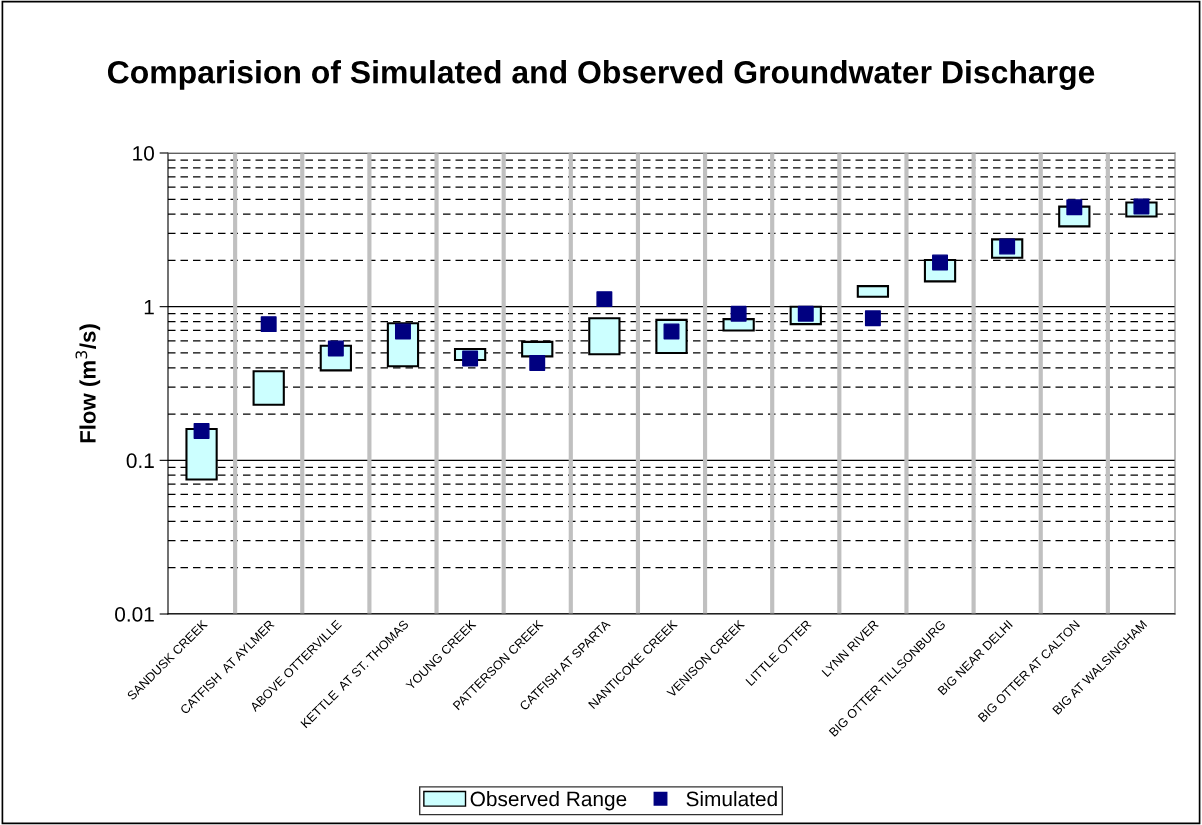 The width and height of the screenshot is (1202, 825). I want to click on legend-label: Simulated, so click(731, 799).